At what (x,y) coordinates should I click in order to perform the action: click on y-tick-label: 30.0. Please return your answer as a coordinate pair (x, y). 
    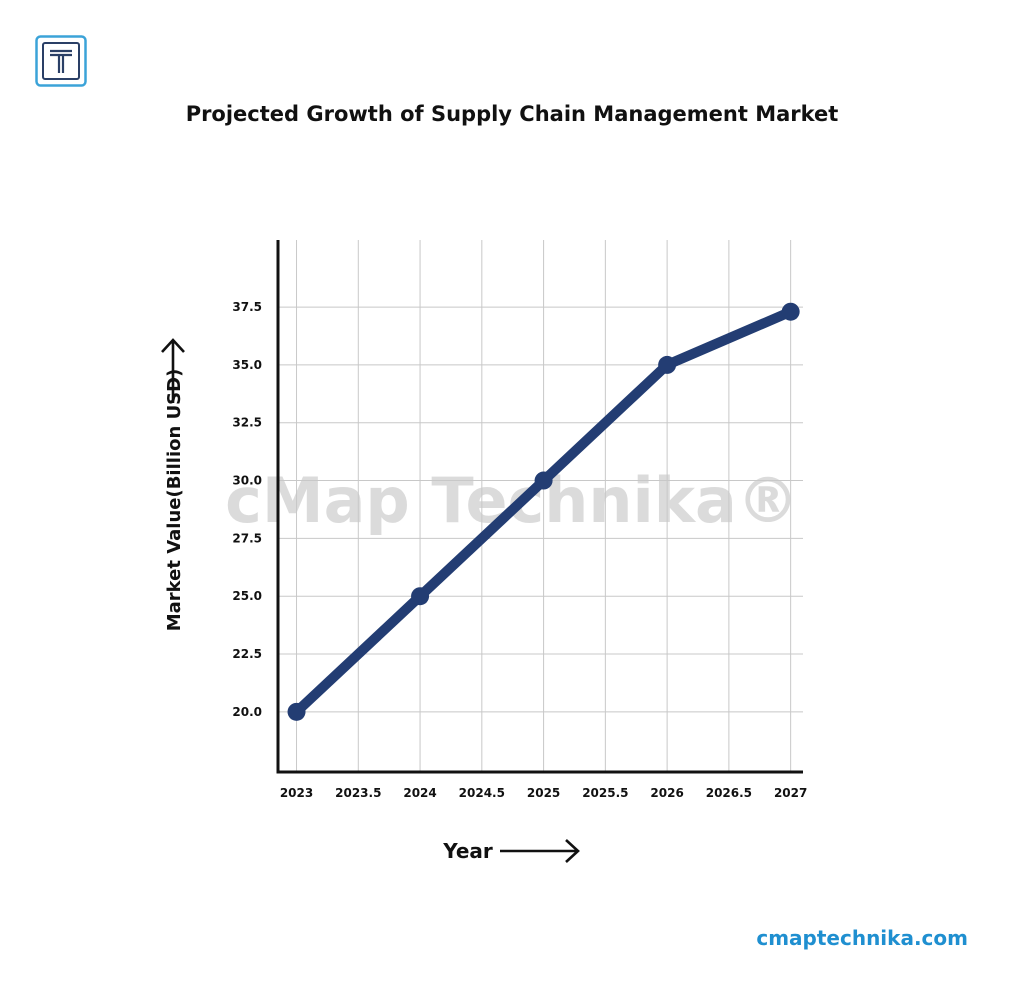
    Looking at the image, I should click on (247, 481).